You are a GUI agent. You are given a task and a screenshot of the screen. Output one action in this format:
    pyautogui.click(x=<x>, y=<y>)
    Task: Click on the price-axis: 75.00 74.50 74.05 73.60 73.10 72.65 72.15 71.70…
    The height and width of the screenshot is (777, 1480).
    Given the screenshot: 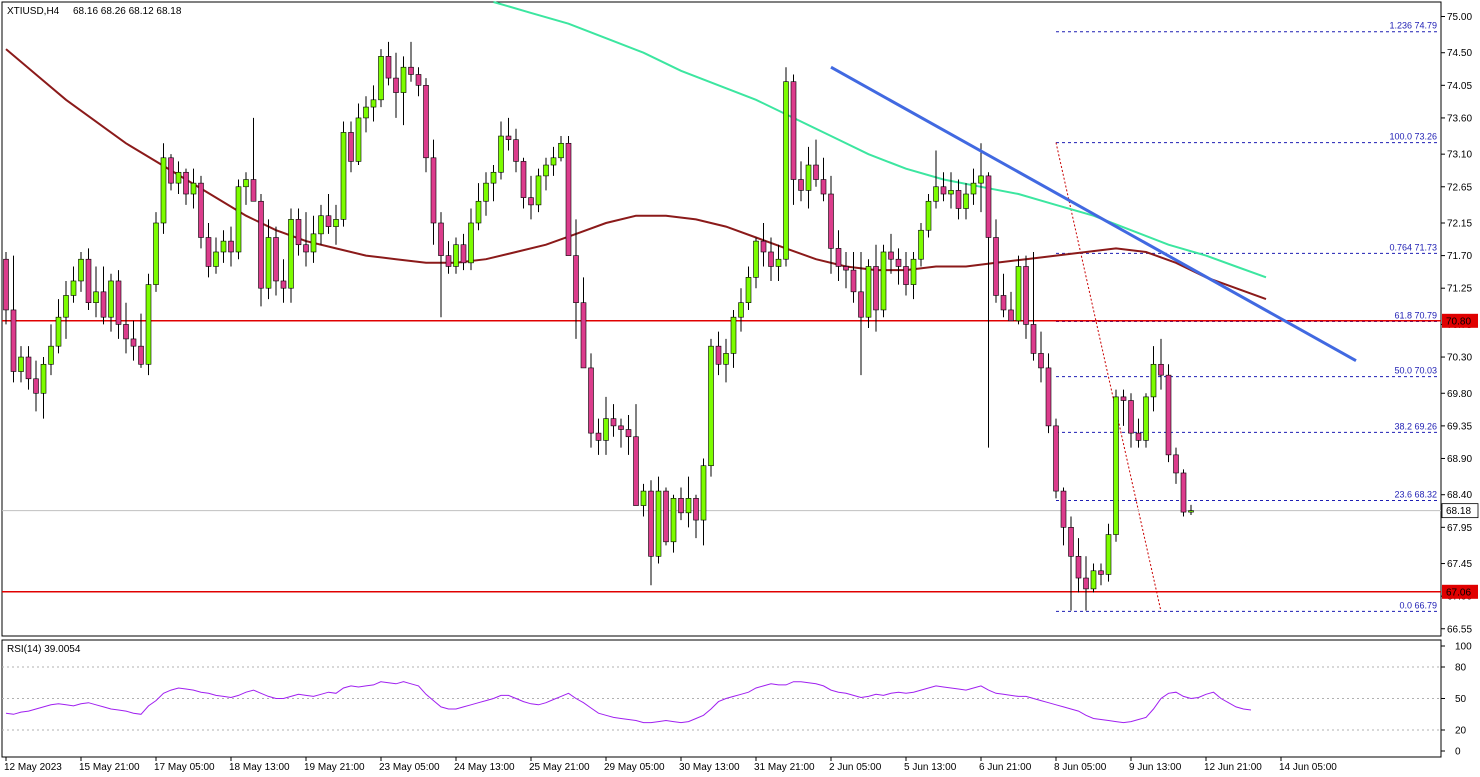 What is the action you would take?
    pyautogui.click(x=1460, y=323)
    